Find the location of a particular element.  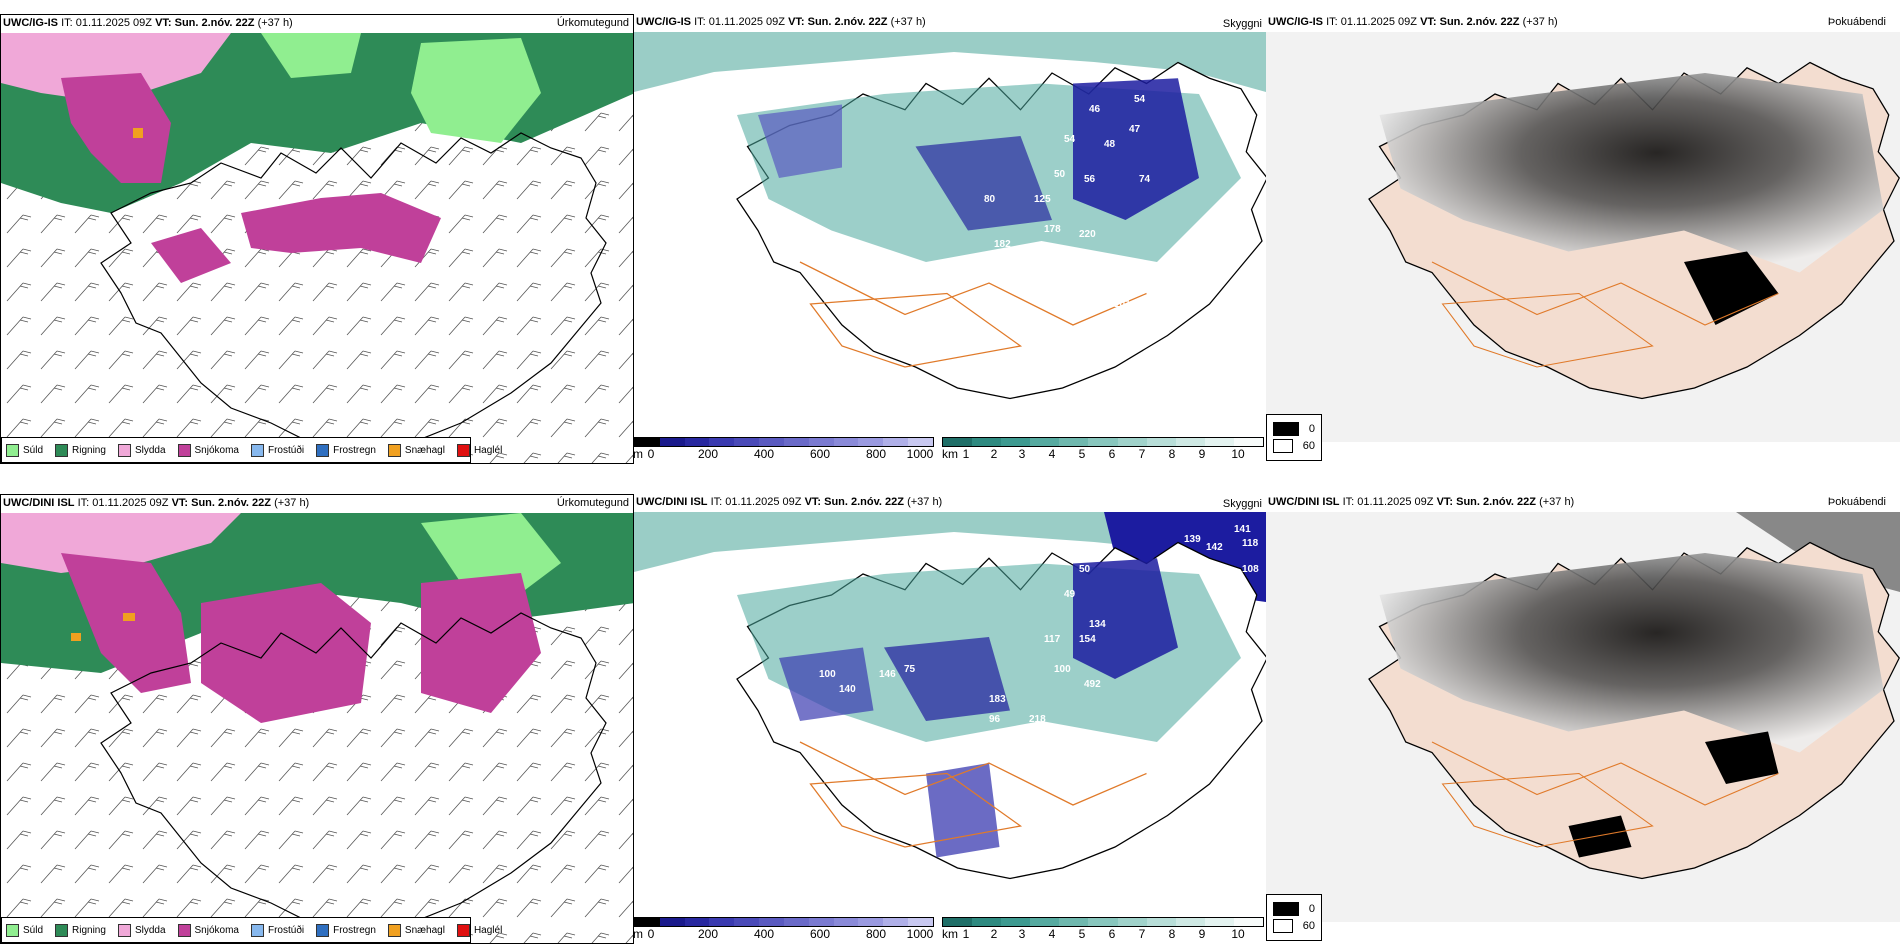

tick-label: 2 is located at coordinates (994, 934).